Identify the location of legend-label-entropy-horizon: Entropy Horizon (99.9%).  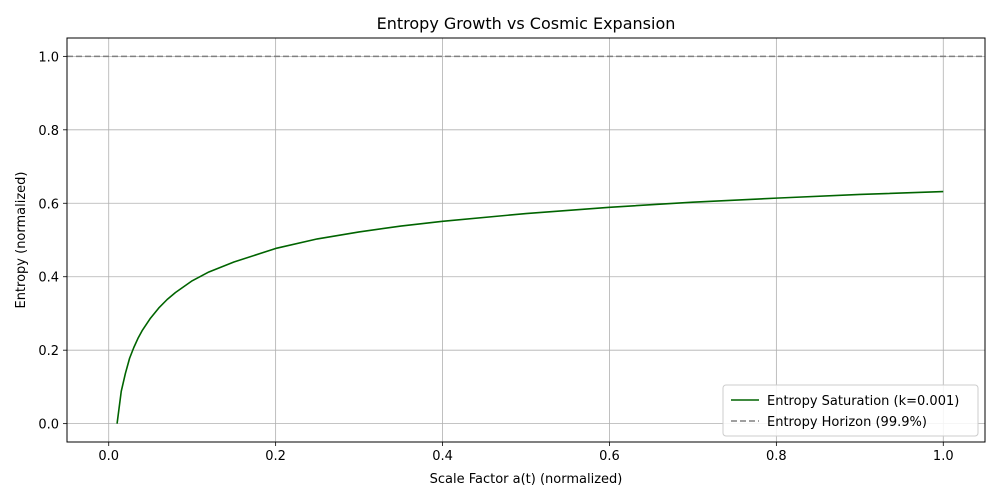
(847, 422).